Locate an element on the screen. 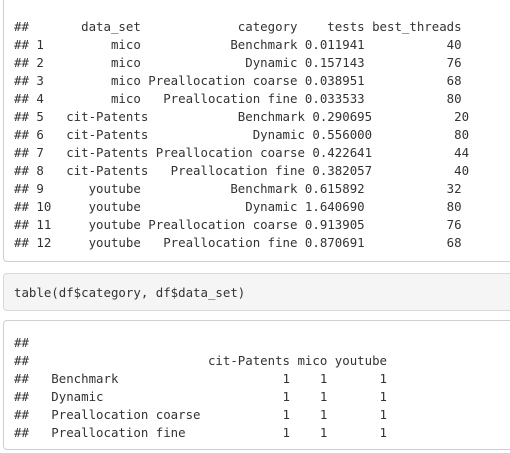 This screenshot has height=453, width=510. code-line: table(df$category, df$data_set) is located at coordinates (130, 292).